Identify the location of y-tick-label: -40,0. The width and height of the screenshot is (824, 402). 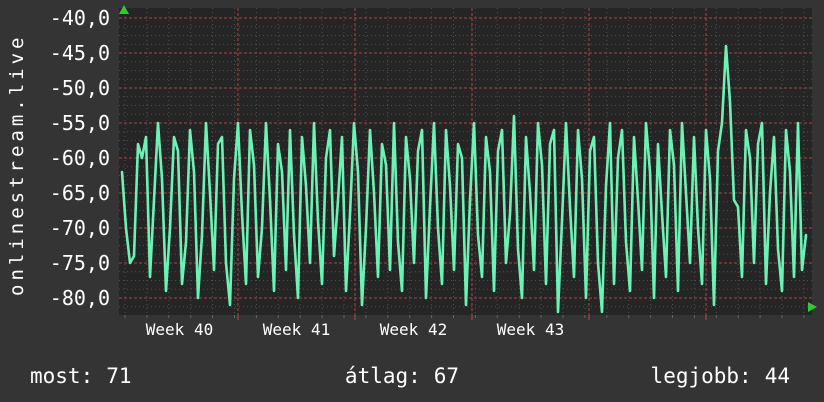
(79, 18).